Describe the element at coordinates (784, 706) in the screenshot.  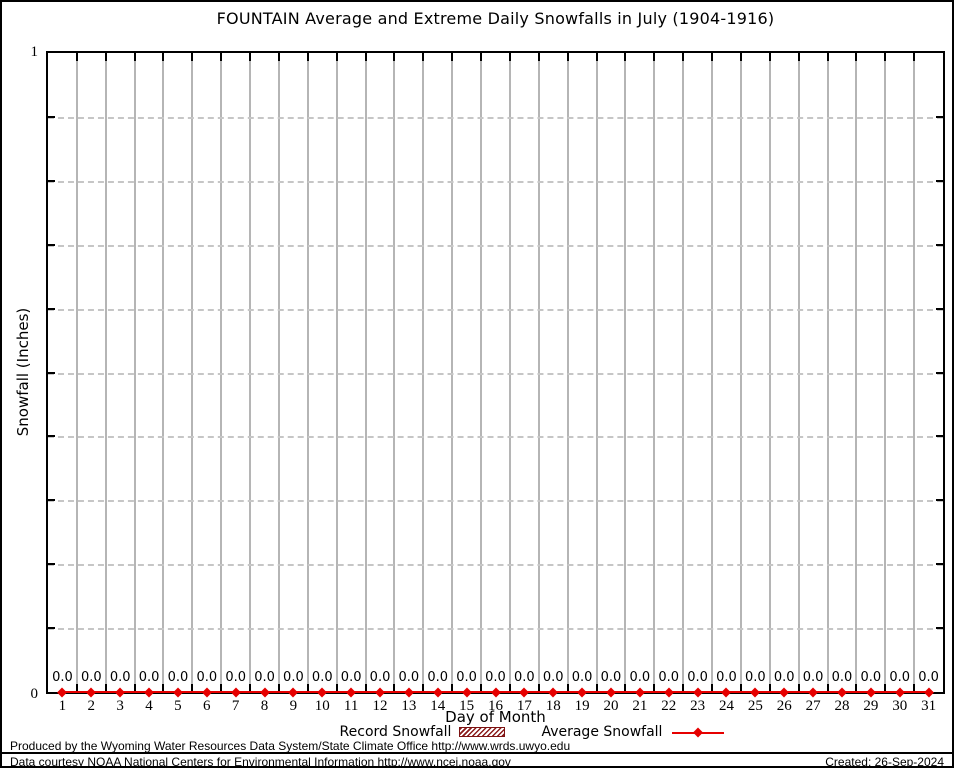
I see `day-tick-label: 26` at that location.